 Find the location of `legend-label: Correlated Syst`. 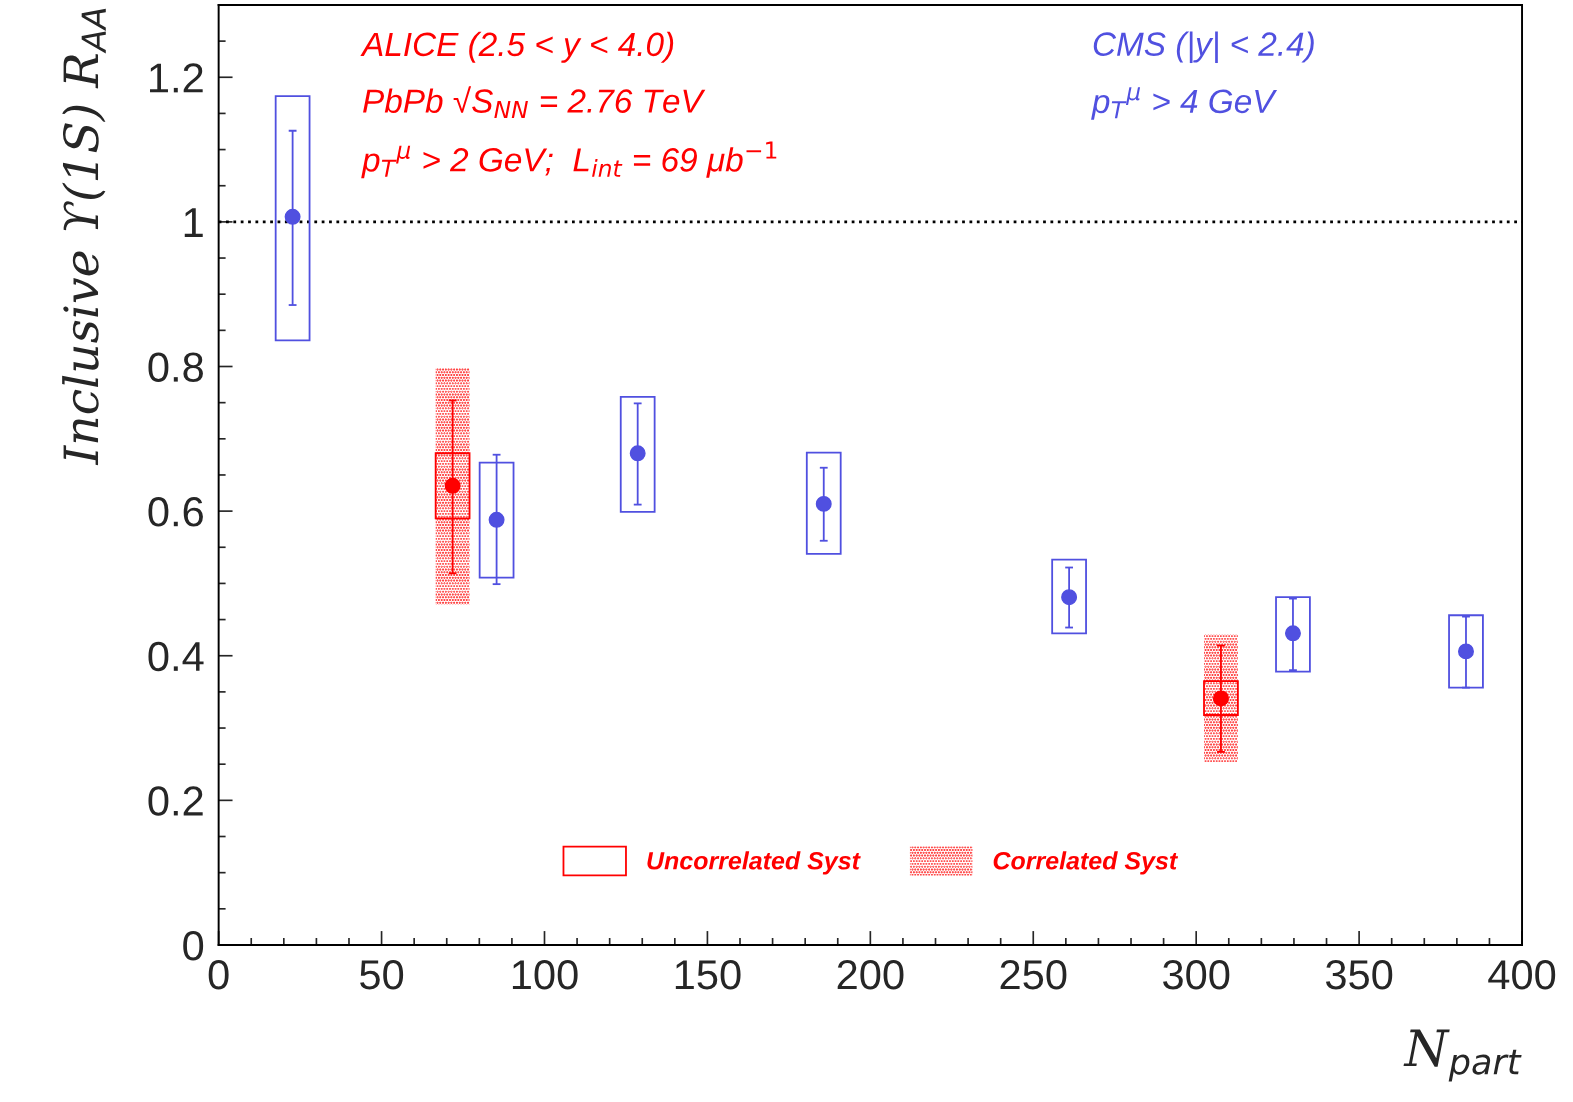

legend-label: Correlated Syst is located at coordinates (1086, 863).